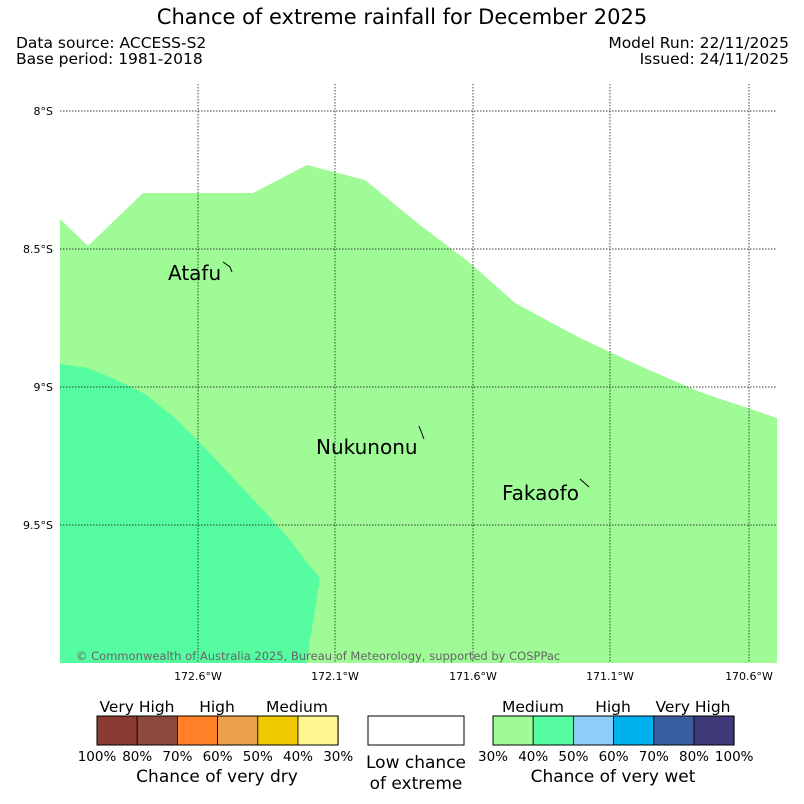 Image resolution: width=804 pixels, height=804 pixels. What do you see at coordinates (533, 757) in the screenshot?
I see `legend-wet-tick-label: 40%` at bounding box center [533, 757].